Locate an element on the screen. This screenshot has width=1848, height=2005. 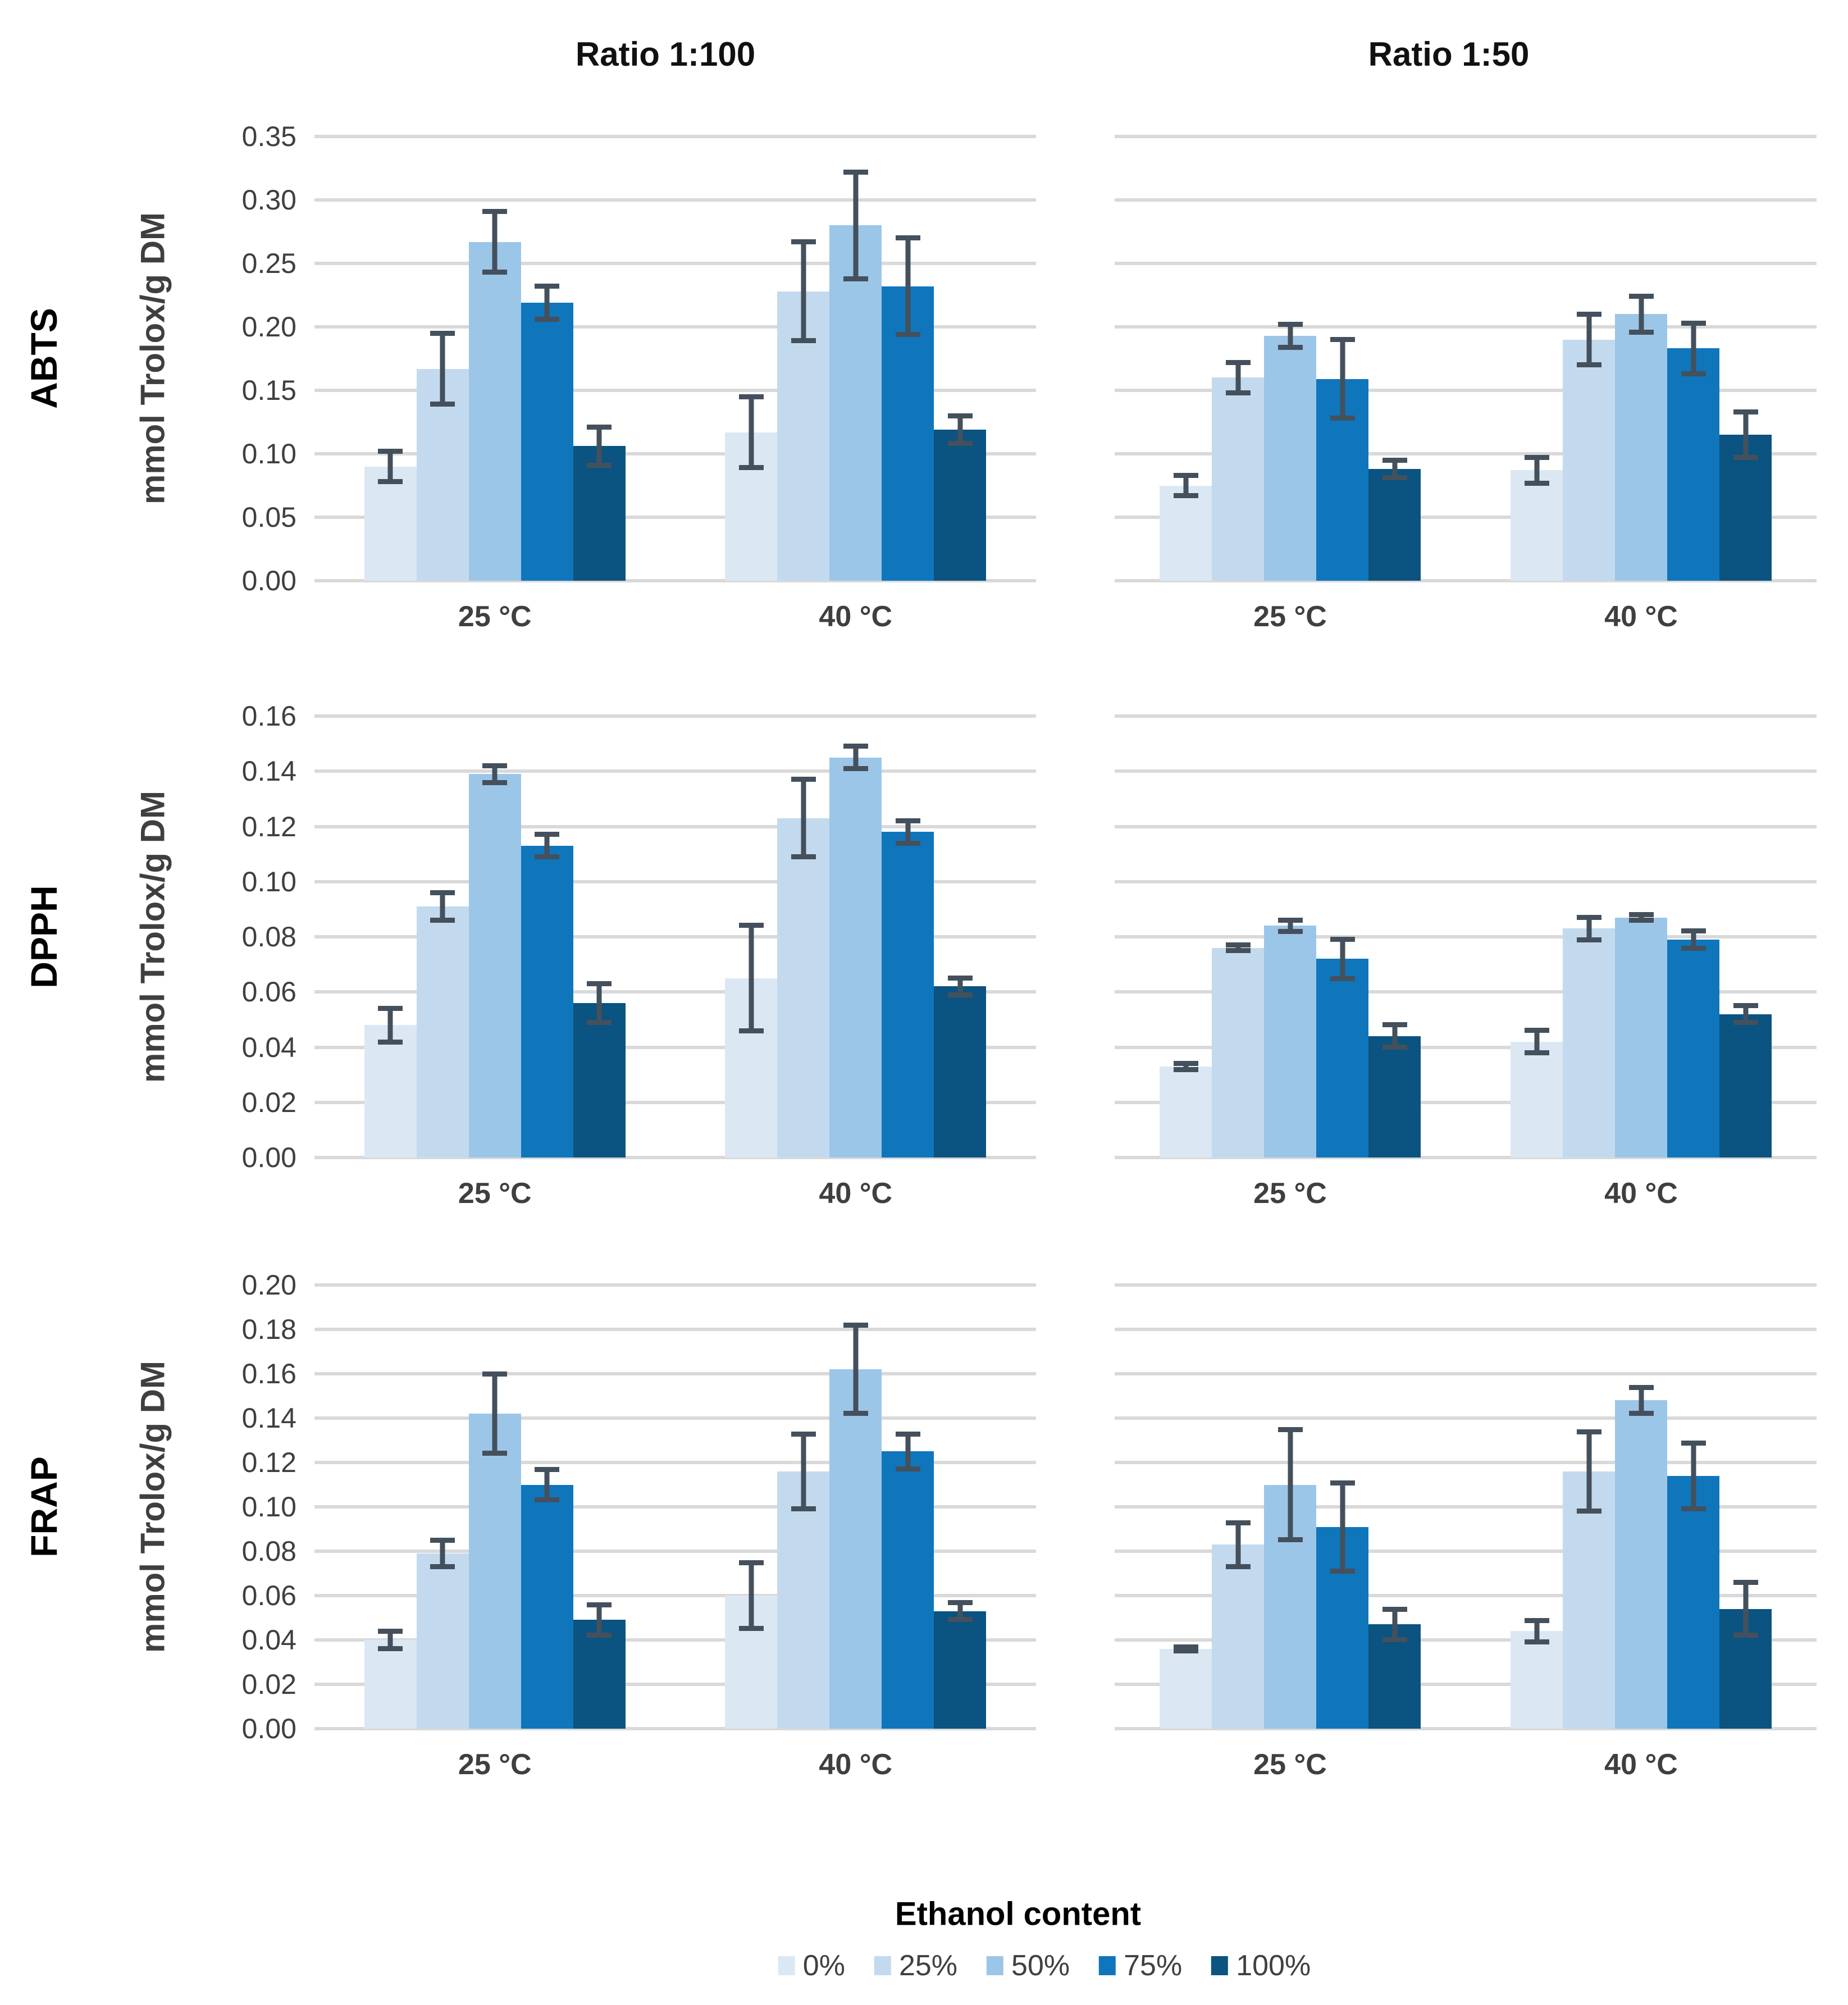
row-label-frap: FRAP is located at coordinates (44, 1506).